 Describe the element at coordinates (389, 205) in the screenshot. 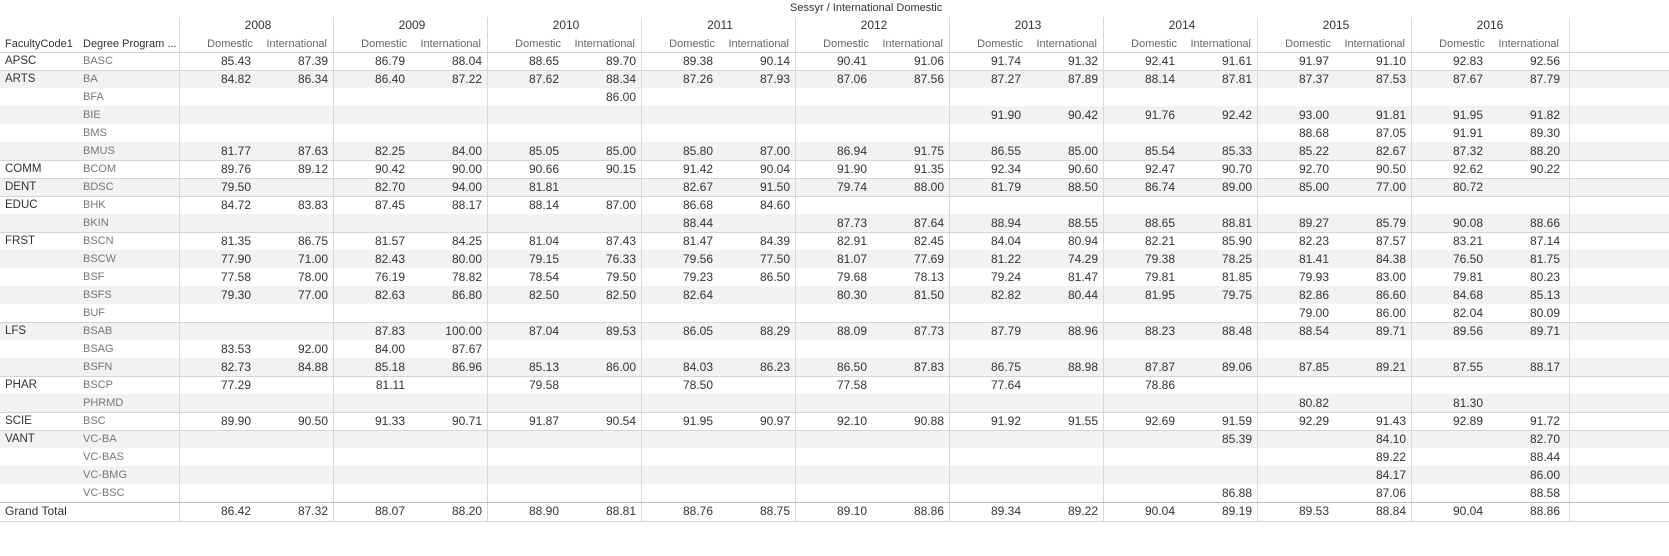

I see `value-cell: 87.45` at that location.